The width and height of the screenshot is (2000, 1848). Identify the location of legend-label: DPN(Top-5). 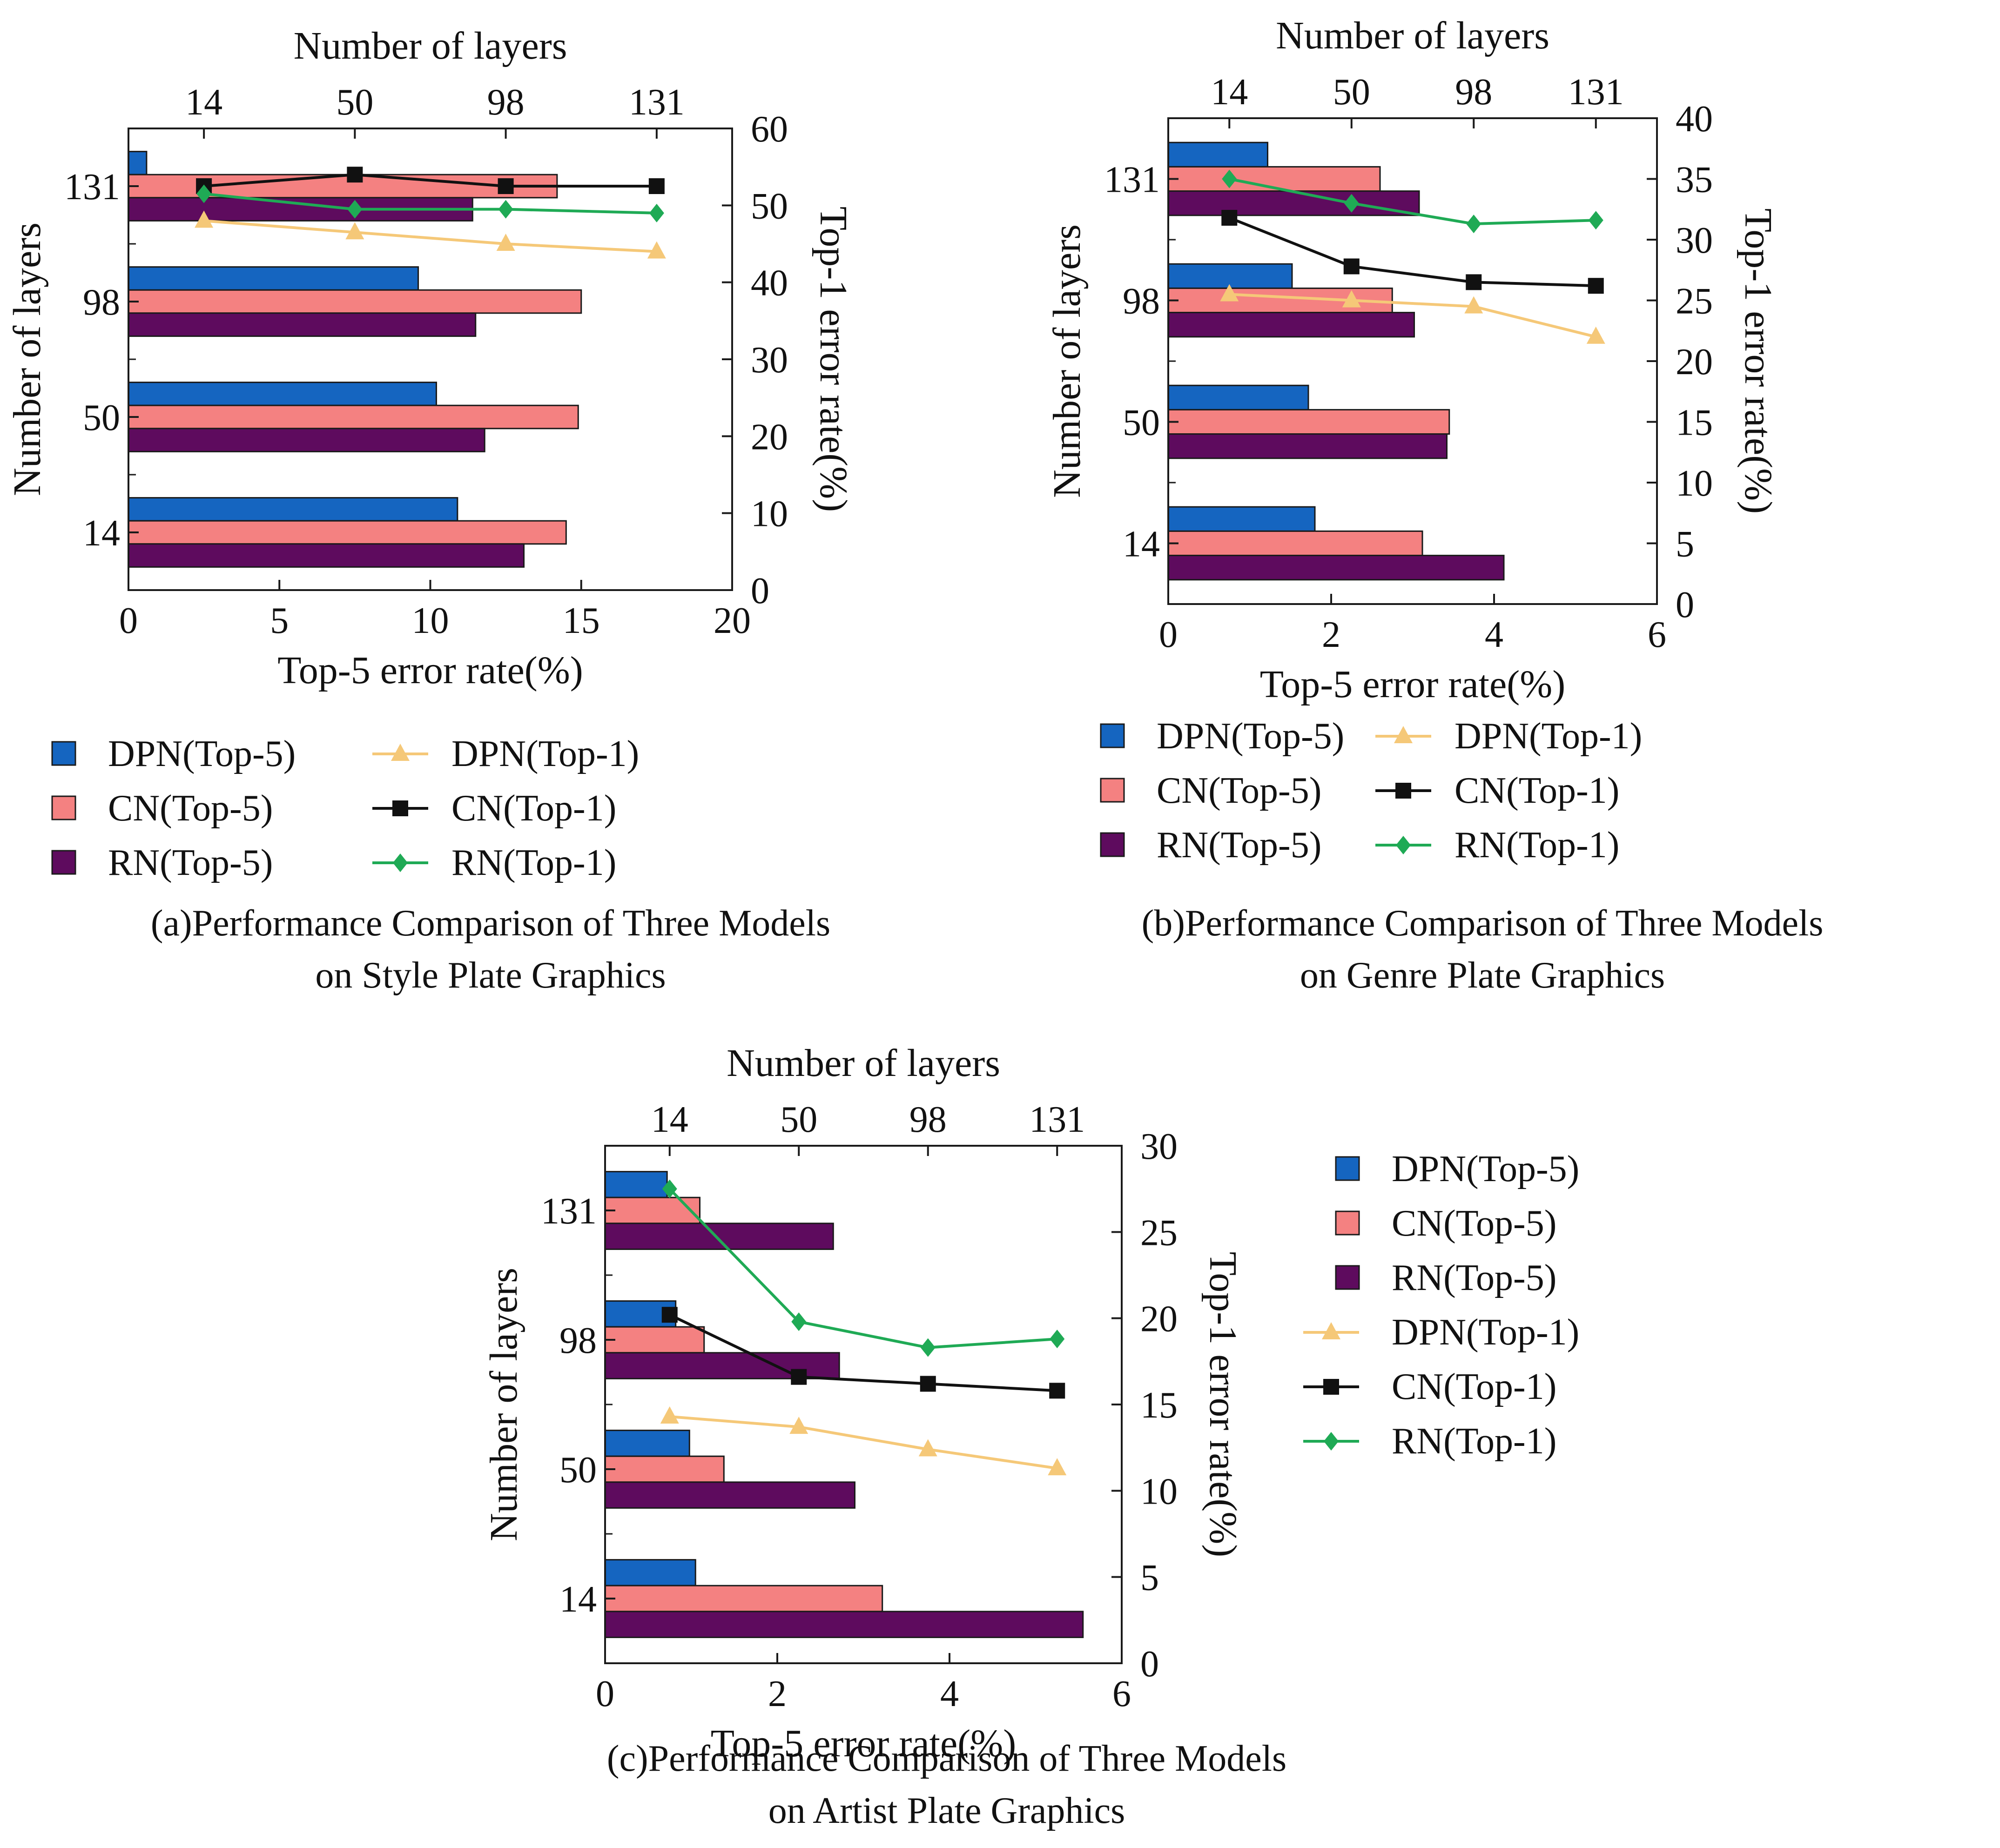
(1250, 736).